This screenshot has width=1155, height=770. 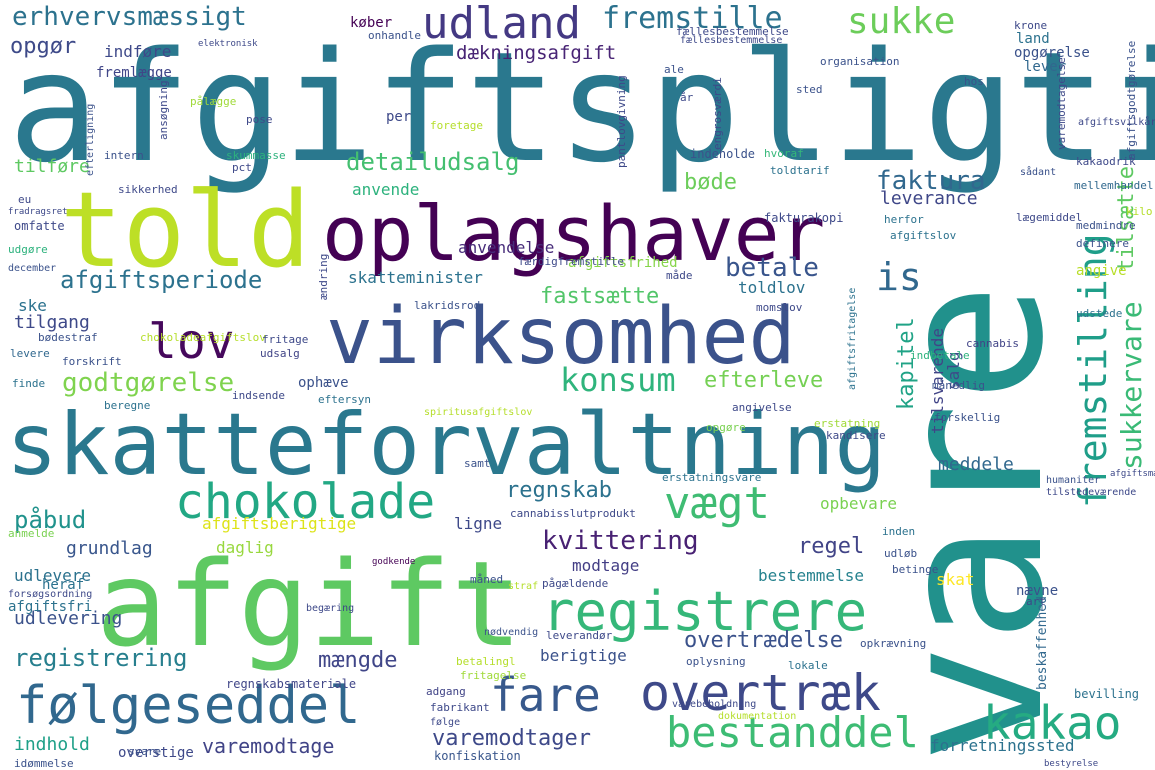 What do you see at coordinates (620, 541) in the screenshot?
I see `word: kvittering` at bounding box center [620, 541].